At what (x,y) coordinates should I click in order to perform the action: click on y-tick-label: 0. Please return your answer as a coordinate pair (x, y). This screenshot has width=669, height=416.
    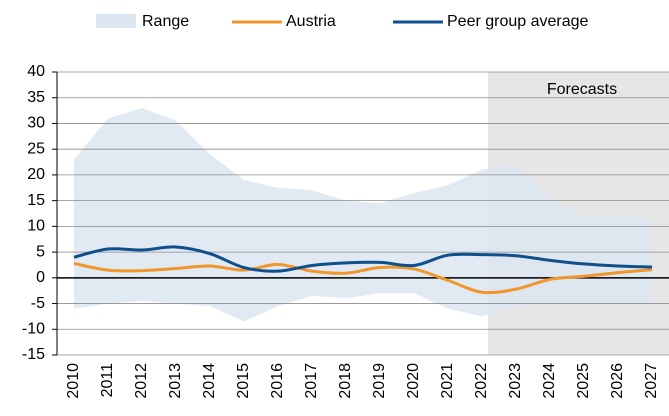
    Looking at the image, I should click on (40, 277).